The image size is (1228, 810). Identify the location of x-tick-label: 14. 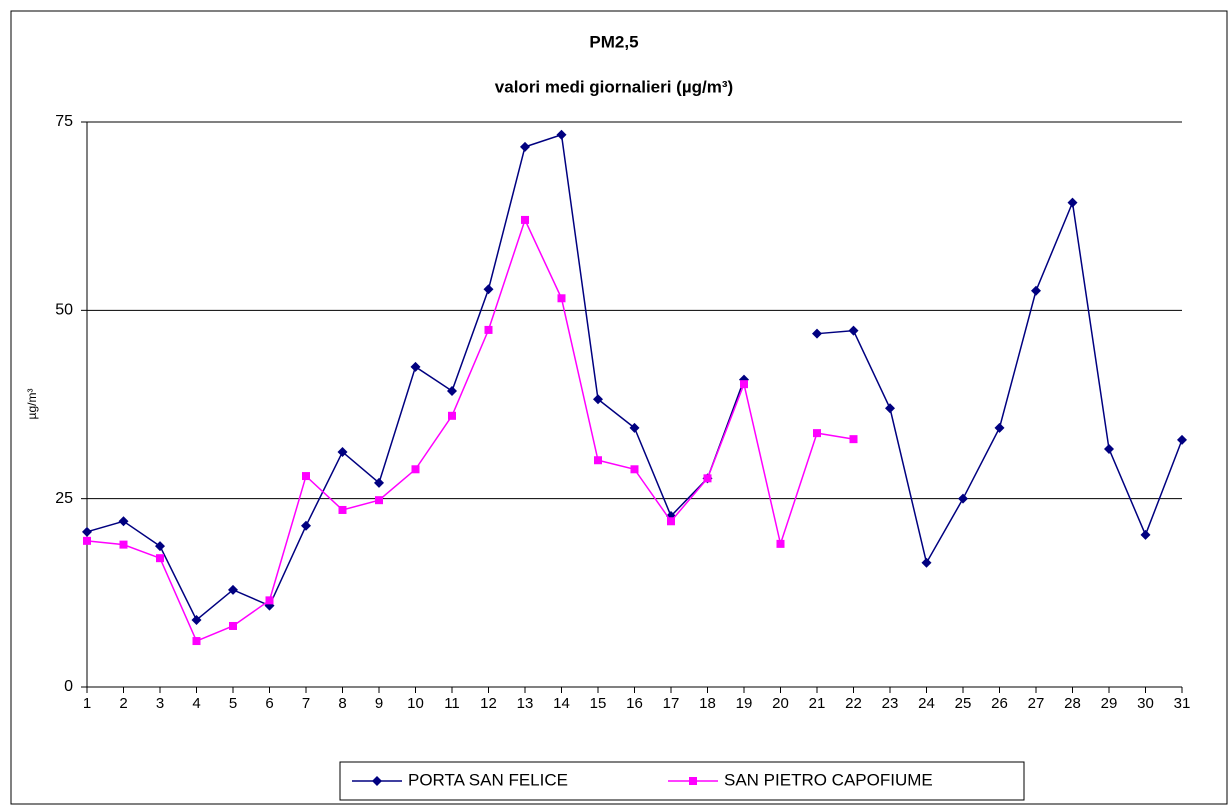
(561, 703).